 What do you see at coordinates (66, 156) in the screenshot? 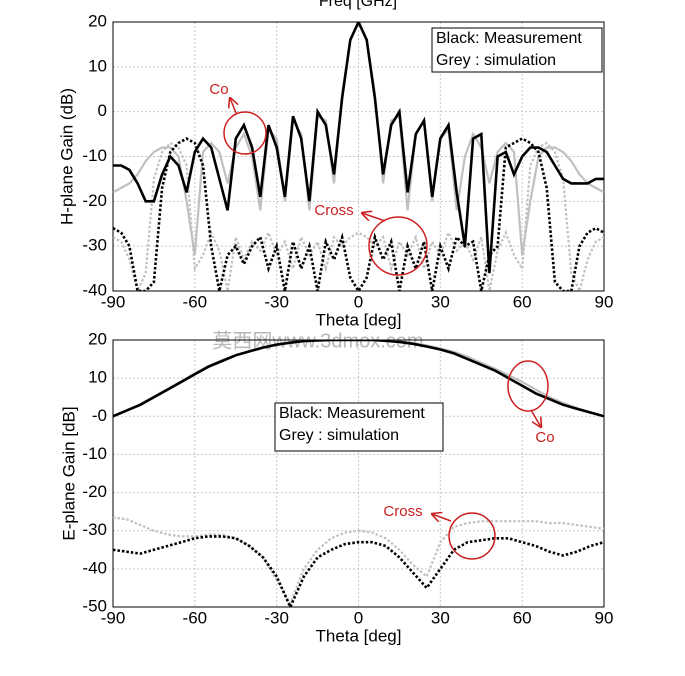
I see `y-axis-label: H-plane Gain (dB)` at bounding box center [66, 156].